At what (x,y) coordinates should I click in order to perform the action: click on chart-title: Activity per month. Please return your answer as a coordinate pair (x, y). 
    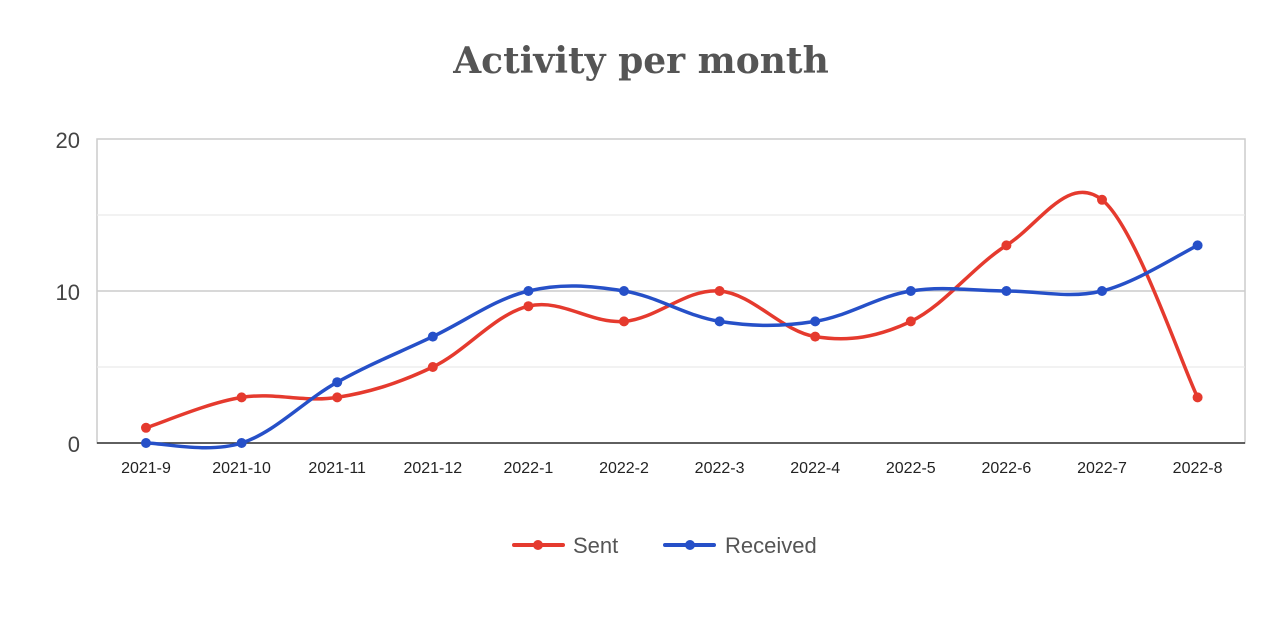
    Looking at the image, I should click on (640, 61).